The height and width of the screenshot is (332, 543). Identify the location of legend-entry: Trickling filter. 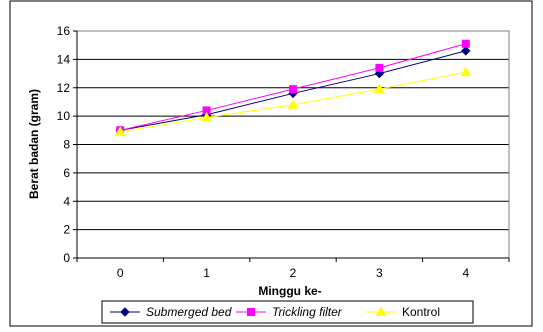
(289, 312).